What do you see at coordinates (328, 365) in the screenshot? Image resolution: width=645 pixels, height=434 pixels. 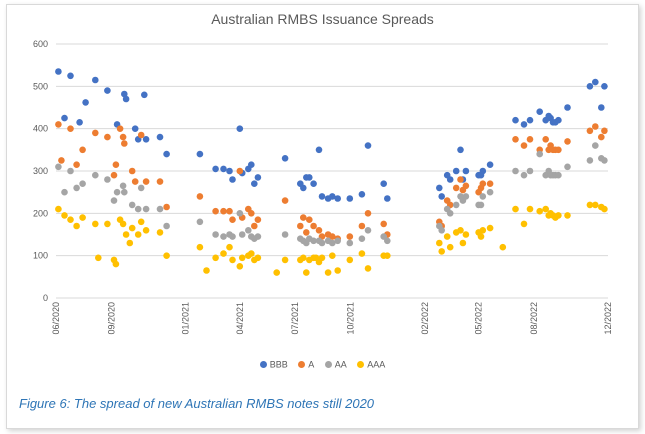 I see `legend-marker-aa` at bounding box center [328, 365].